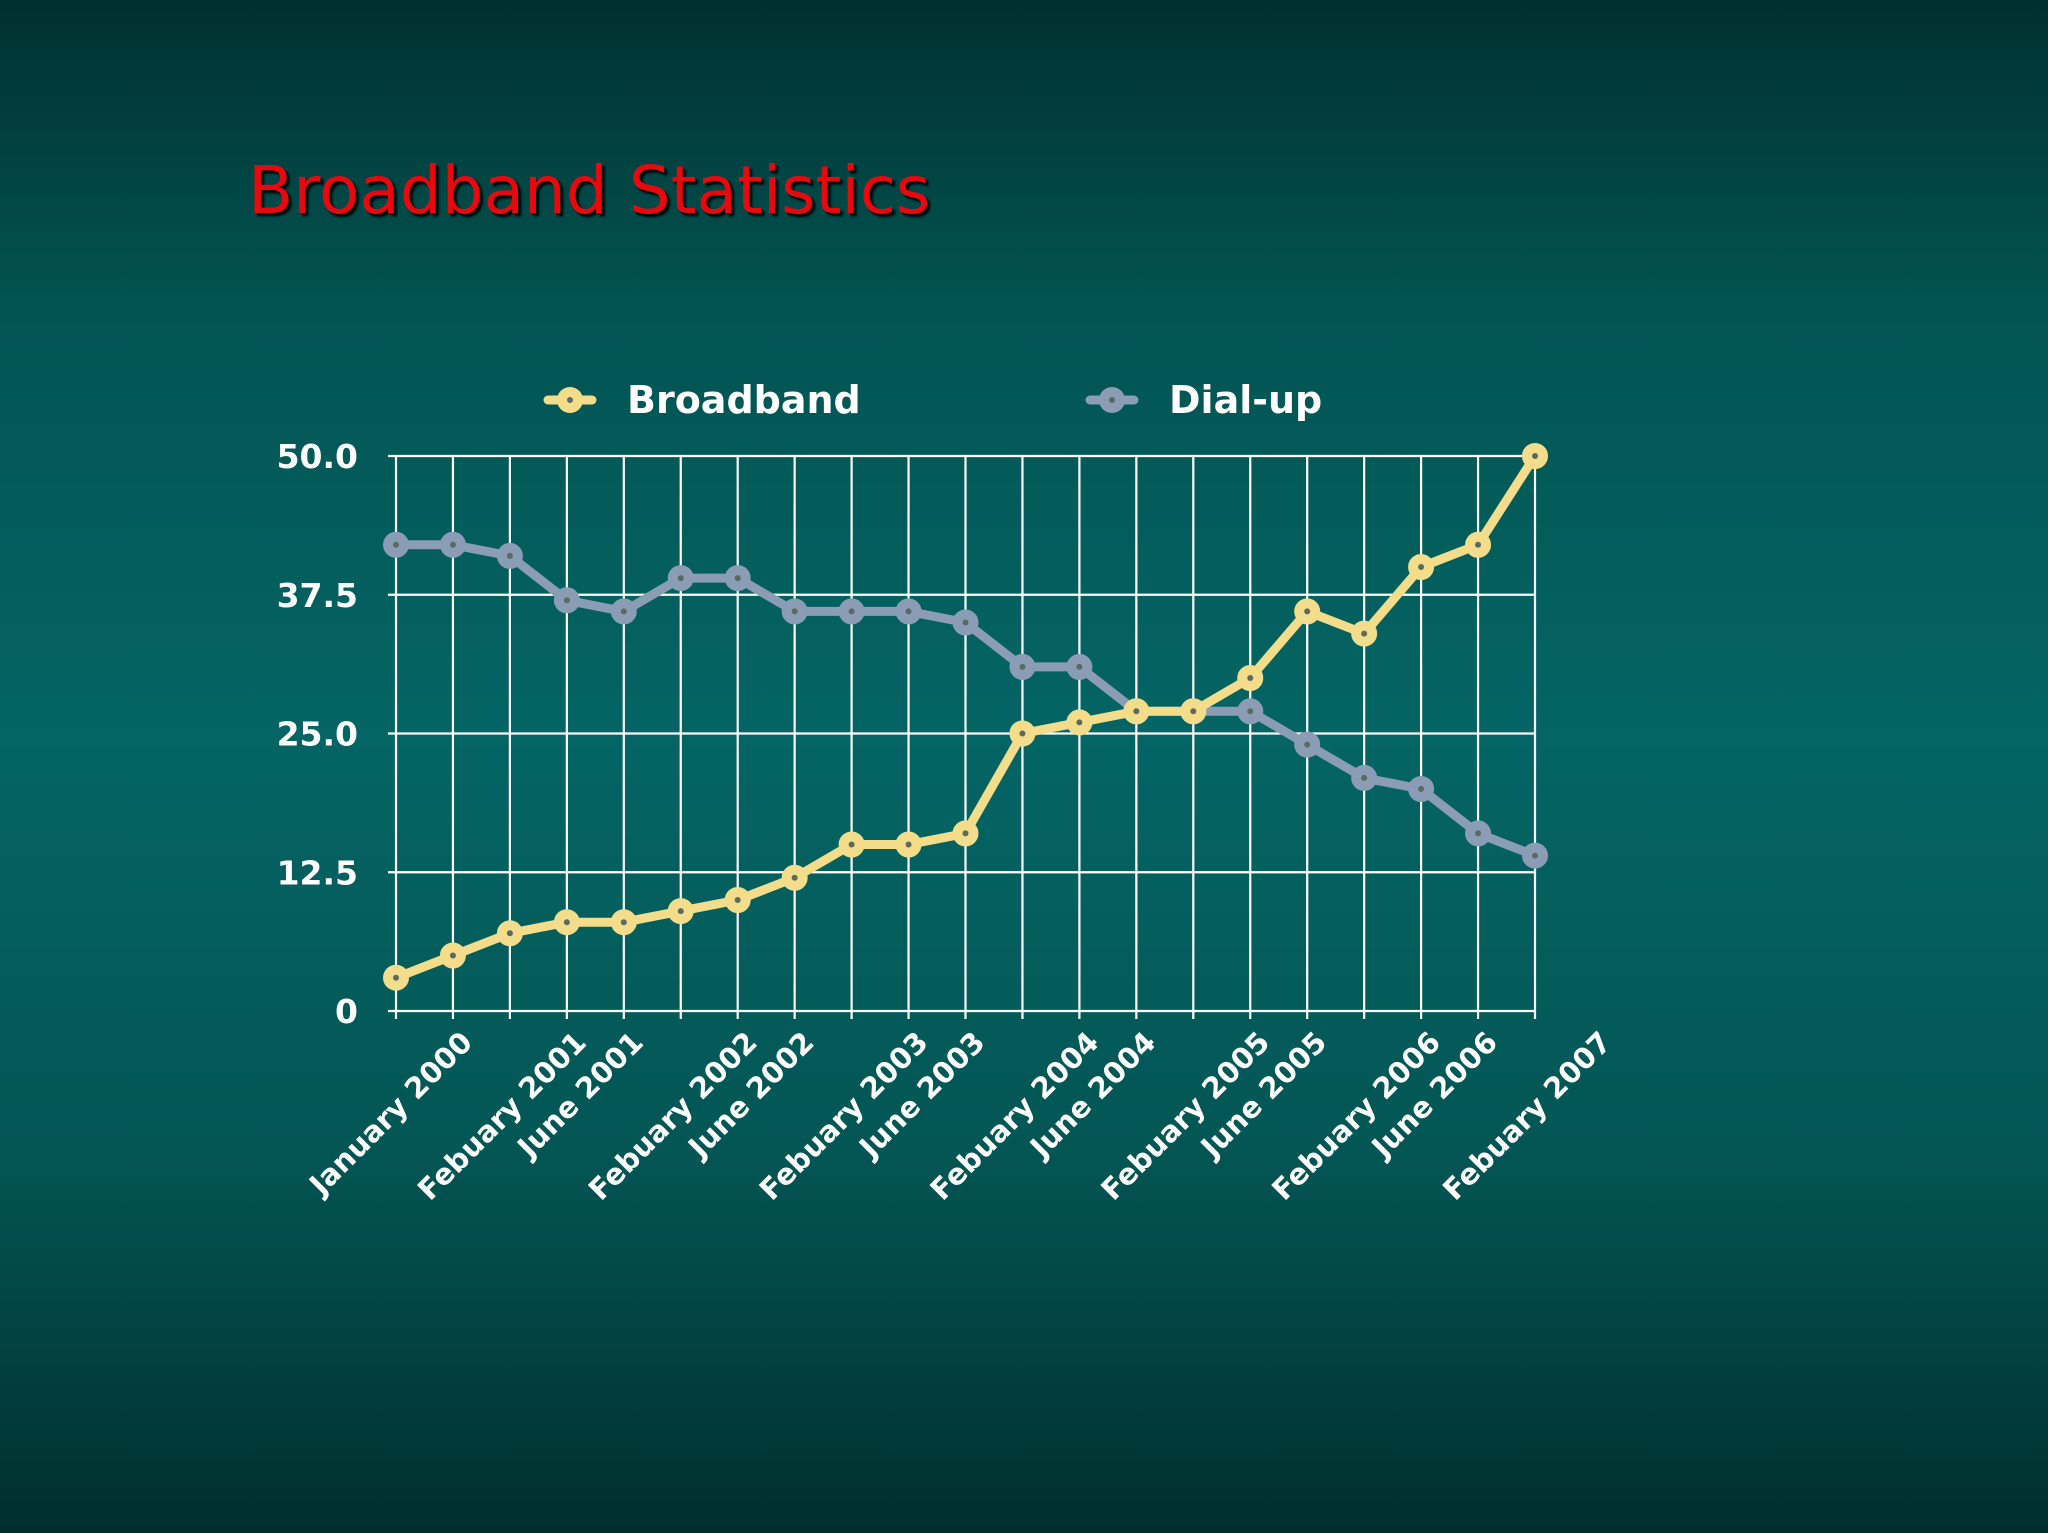 The width and height of the screenshot is (2048, 1533). Describe the element at coordinates (744, 400) in the screenshot. I see `legend-label: Broadband` at that location.